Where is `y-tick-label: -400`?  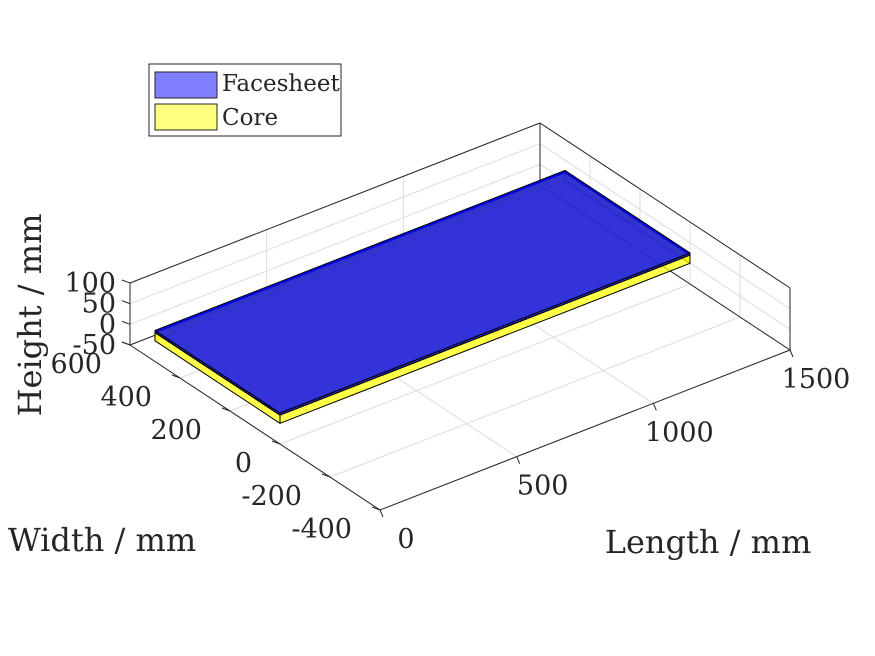
y-tick-label: -400 is located at coordinates (321, 529).